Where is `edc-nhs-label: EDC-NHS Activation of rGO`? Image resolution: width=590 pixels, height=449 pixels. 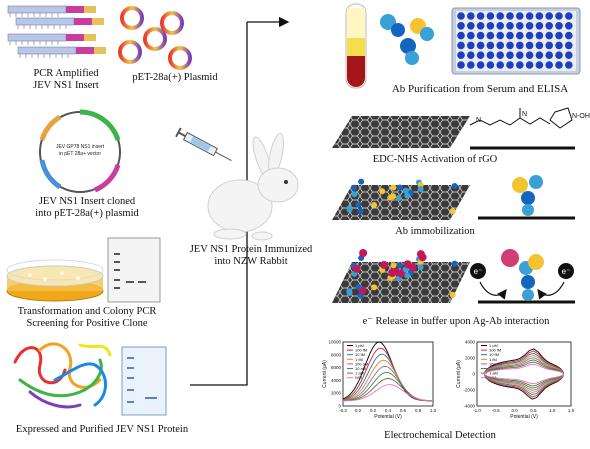 edc-nhs-label: EDC-NHS Activation of rGO is located at coordinates (435, 159).